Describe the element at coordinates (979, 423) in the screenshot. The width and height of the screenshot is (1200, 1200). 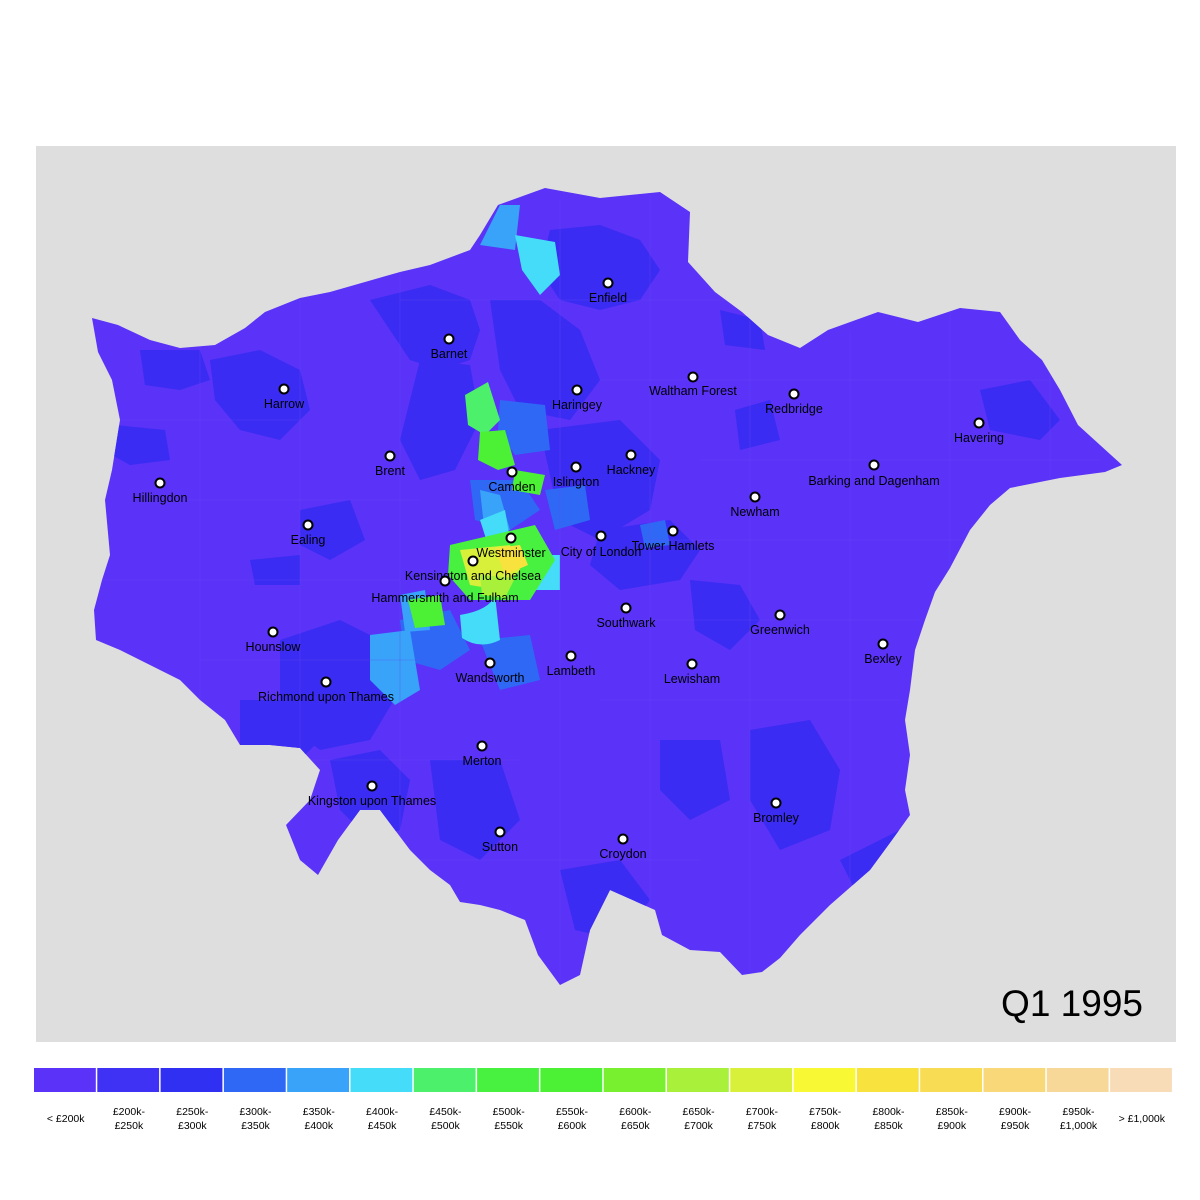
I see `havering-marker` at that location.